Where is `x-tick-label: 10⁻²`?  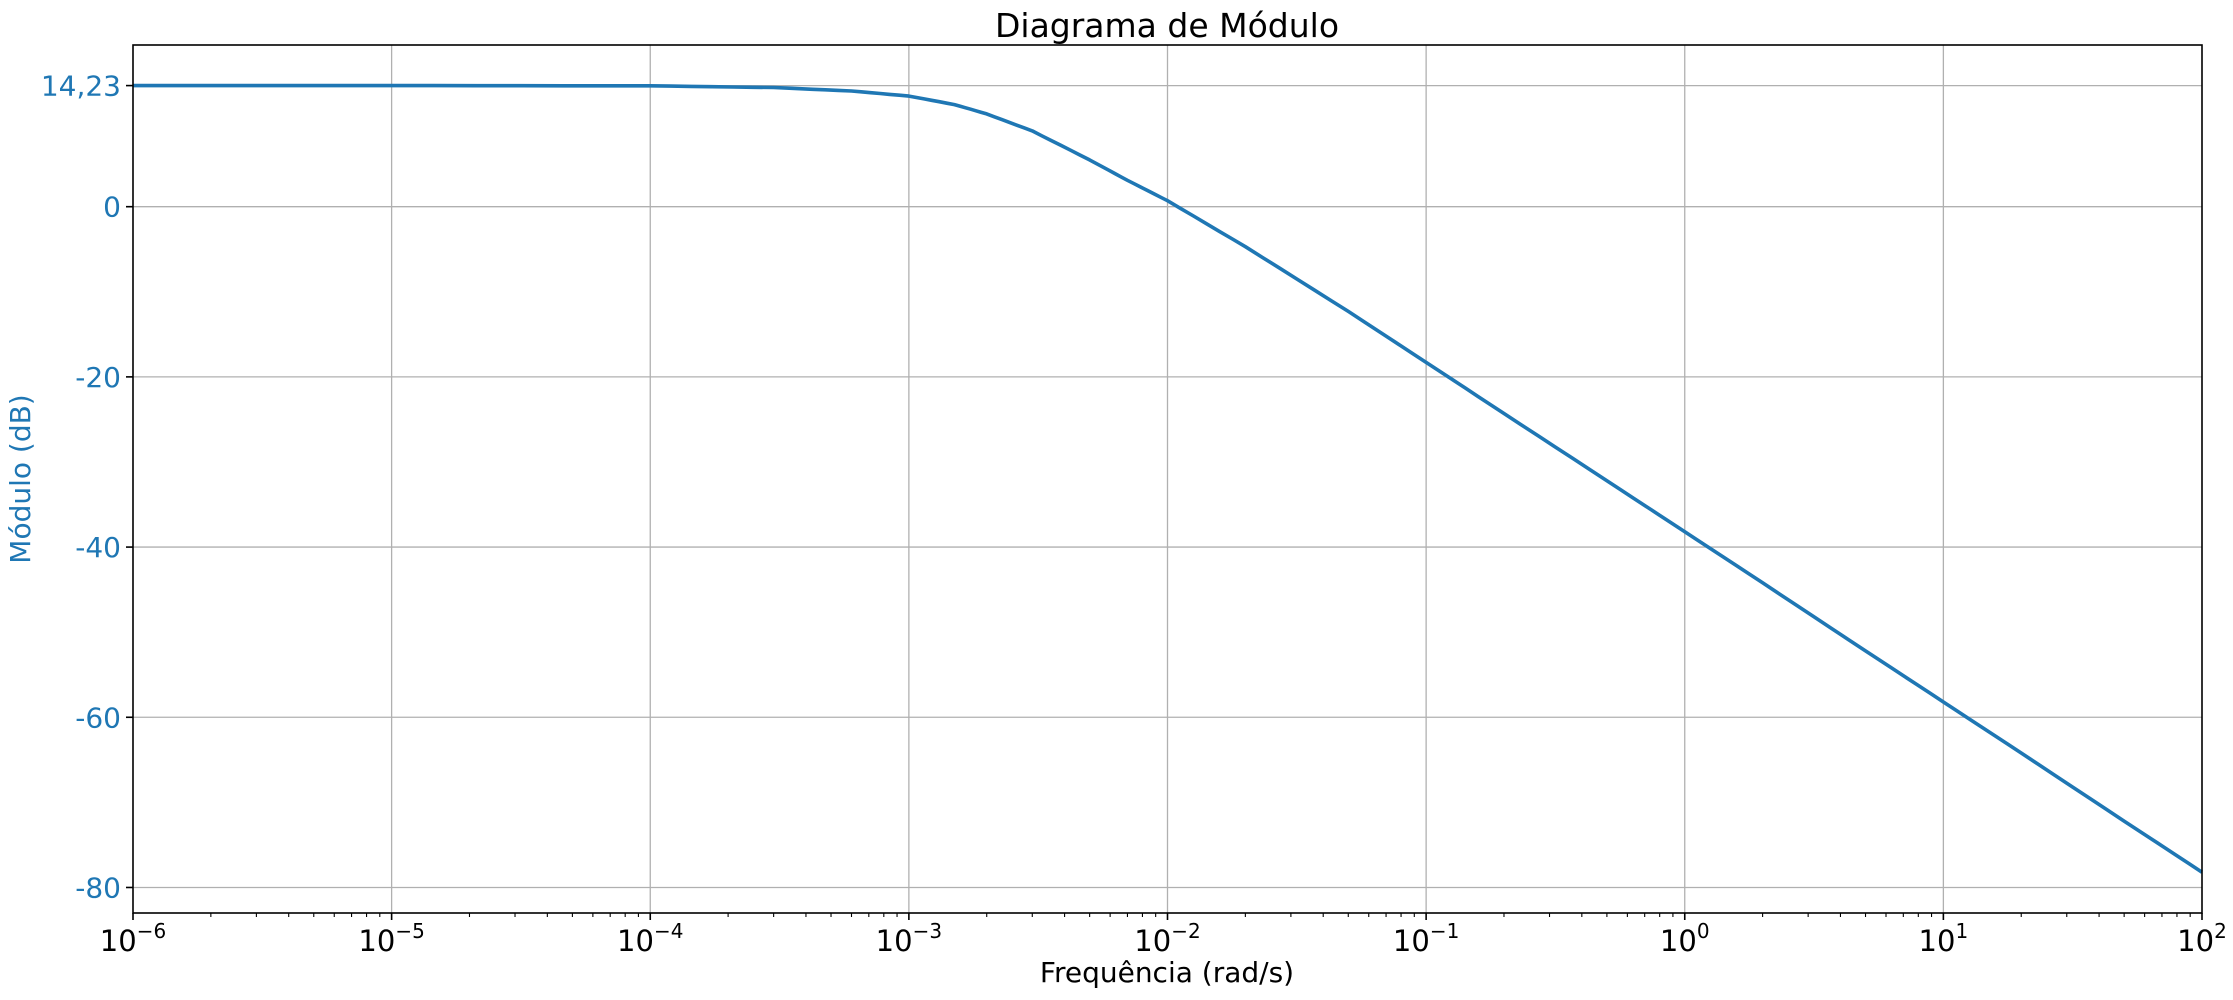 x-tick-label: 10⁻² is located at coordinates (1167, 938).